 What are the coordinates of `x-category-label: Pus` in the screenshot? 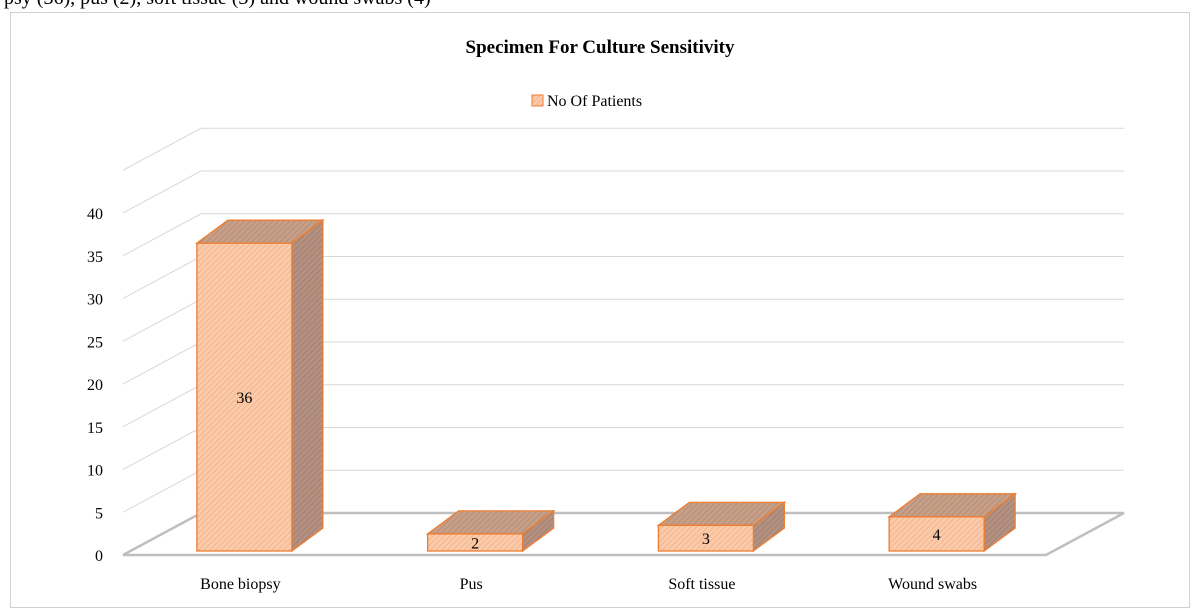 It's located at (471, 584).